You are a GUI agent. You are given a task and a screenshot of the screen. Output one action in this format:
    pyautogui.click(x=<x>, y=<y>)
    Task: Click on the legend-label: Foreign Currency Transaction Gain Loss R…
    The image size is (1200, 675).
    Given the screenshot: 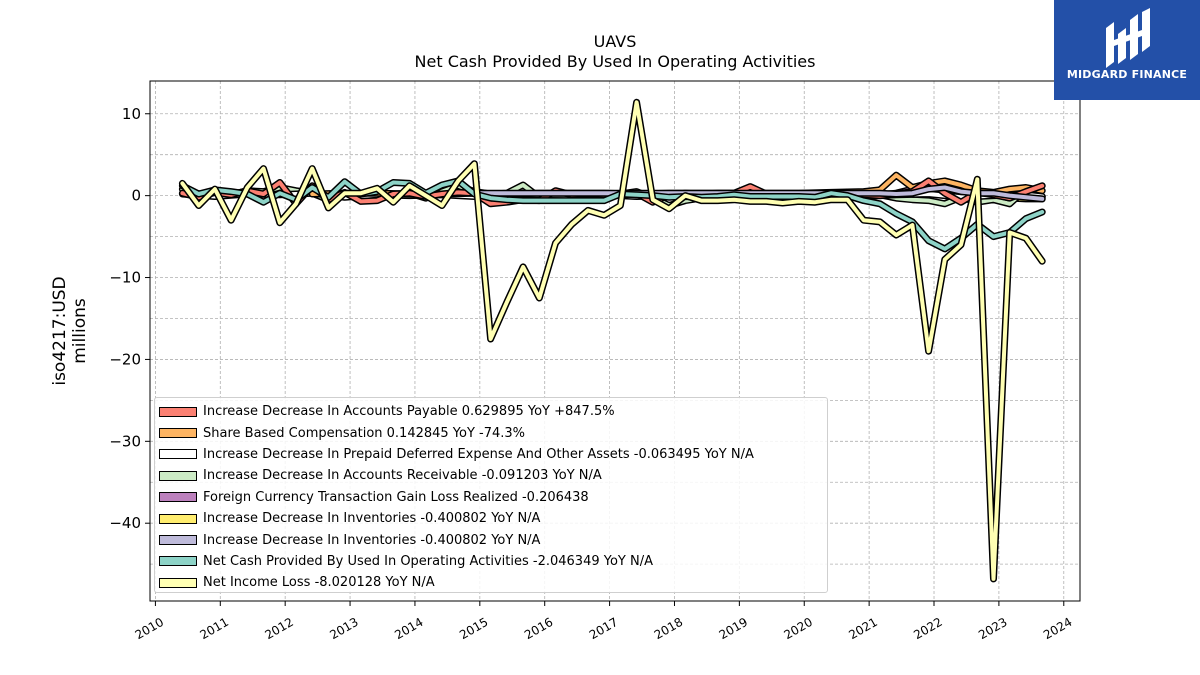 What is the action you would take?
    pyautogui.click(x=396, y=497)
    